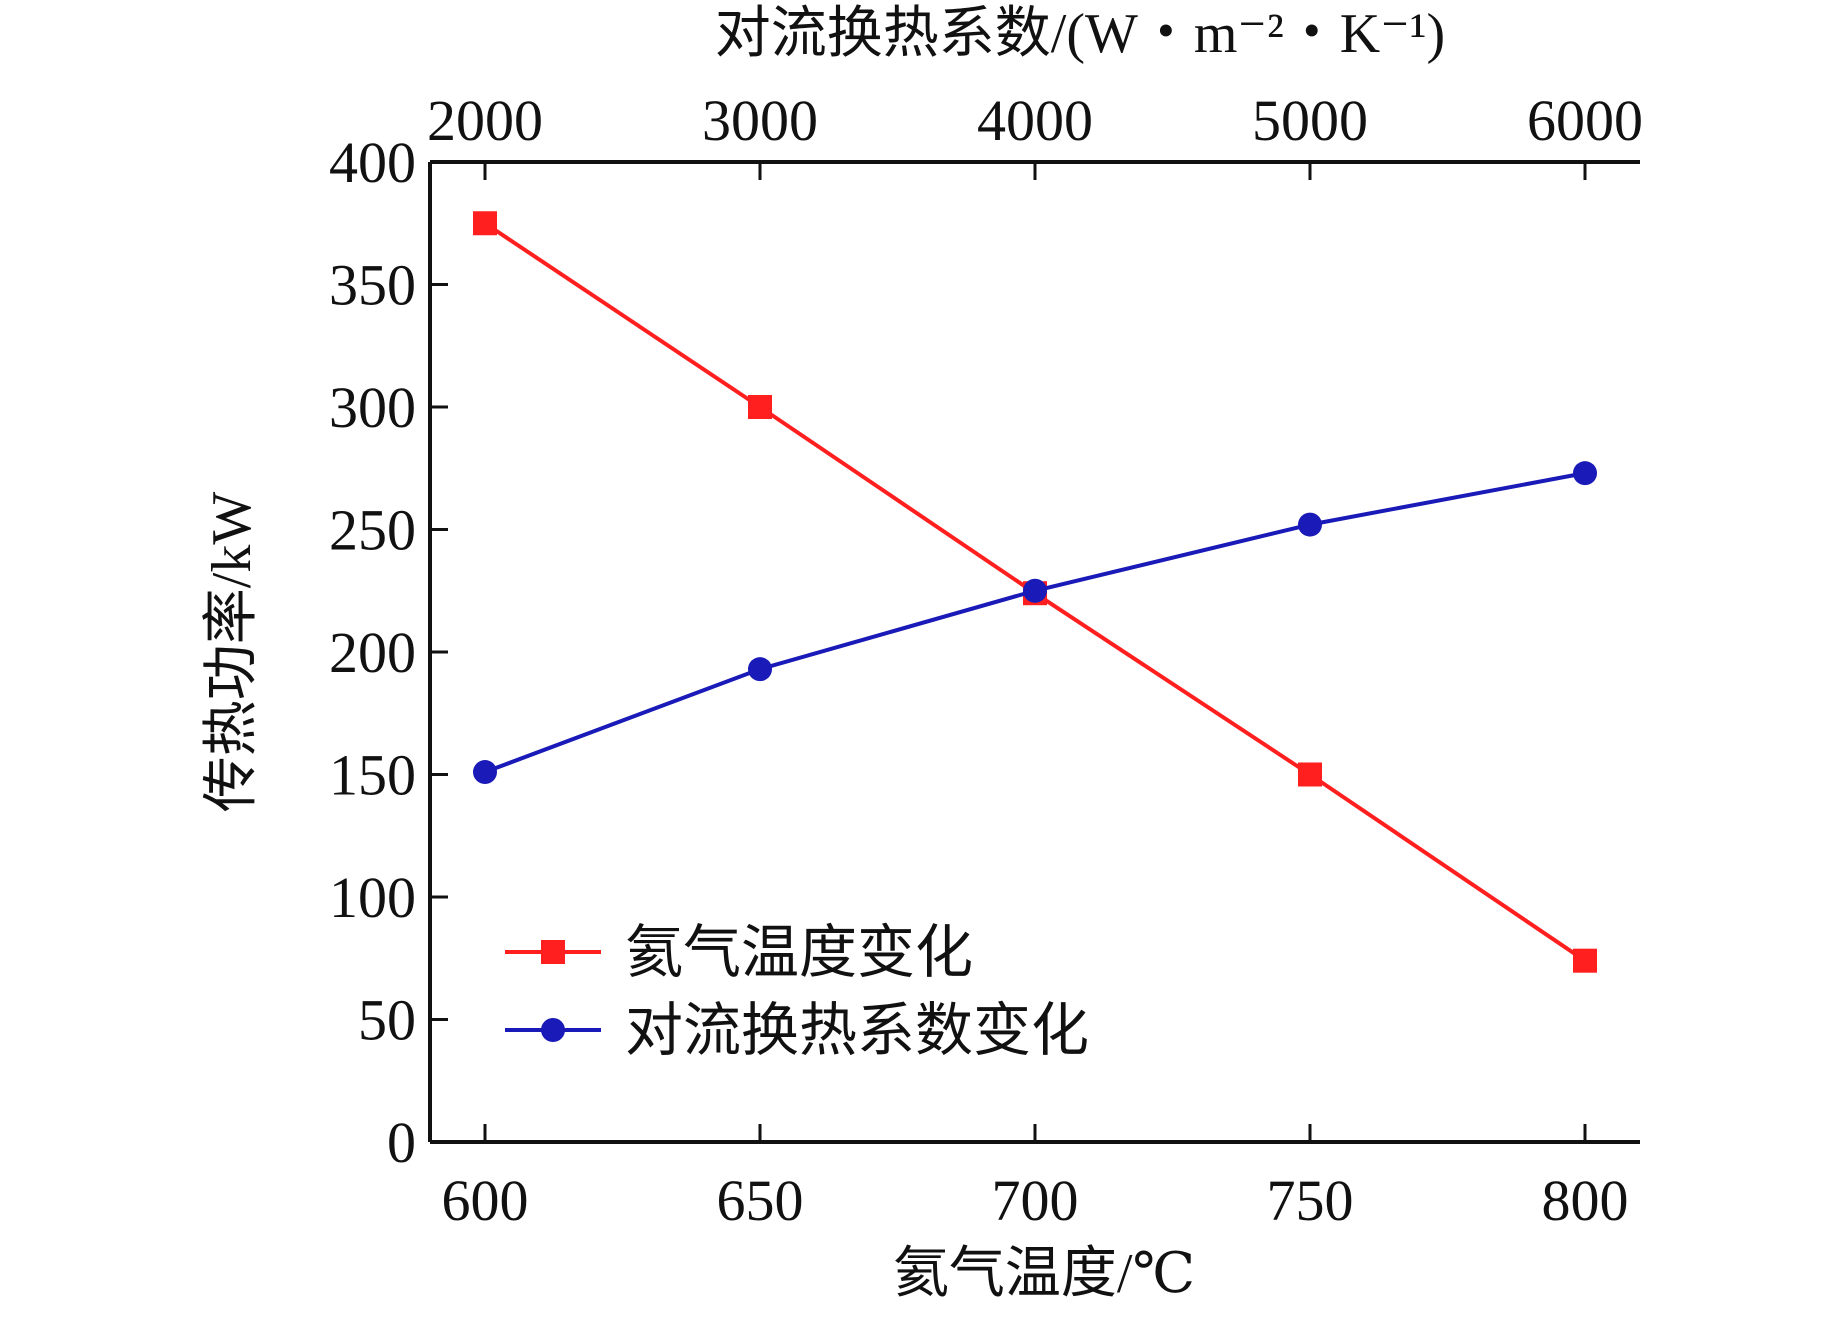  Describe the element at coordinates (372, 162) in the screenshot. I see `y-tick-label: 400` at that location.